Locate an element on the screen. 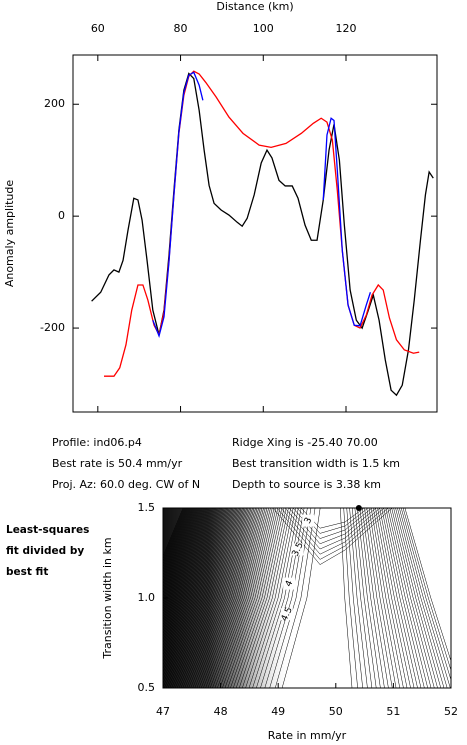 The height and width of the screenshot is (745, 467). x-tick-label: 47 is located at coordinates (163, 711).